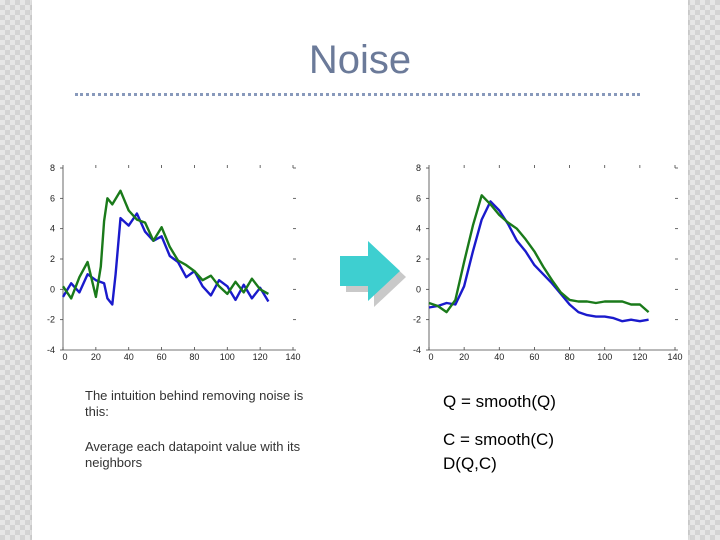 The image size is (720, 540). What do you see at coordinates (373, 274) in the screenshot?
I see `right-arrow-icon` at bounding box center [373, 274].